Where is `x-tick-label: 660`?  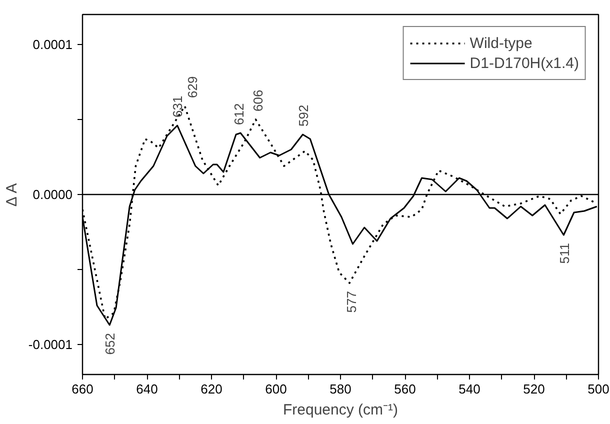
x-tick-label: 660 is located at coordinates (83, 389).